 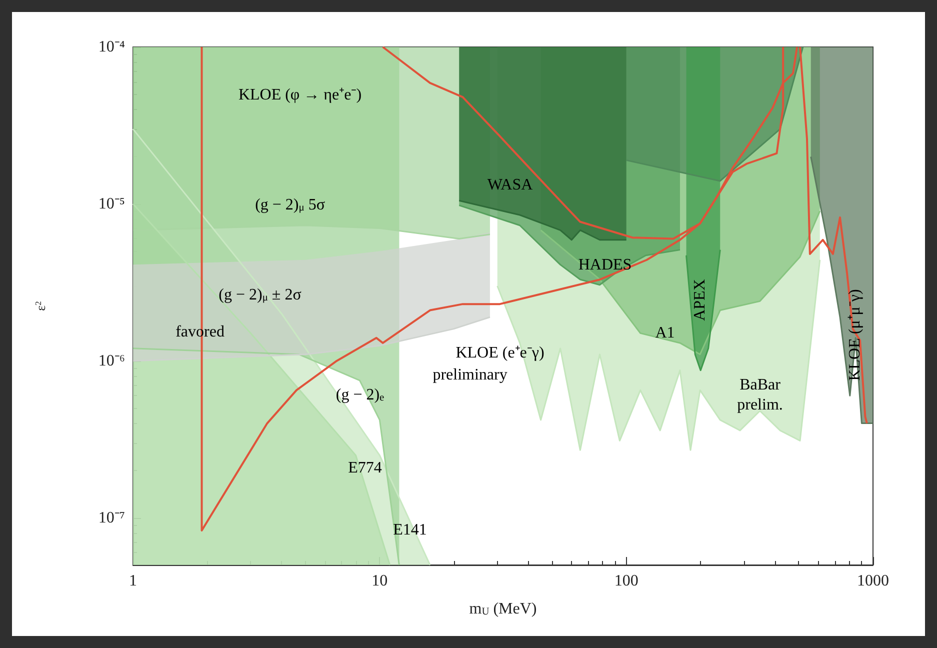 I want to click on annotation: KLOE (μ⁺μ⁻γ), so click(x=855, y=335).